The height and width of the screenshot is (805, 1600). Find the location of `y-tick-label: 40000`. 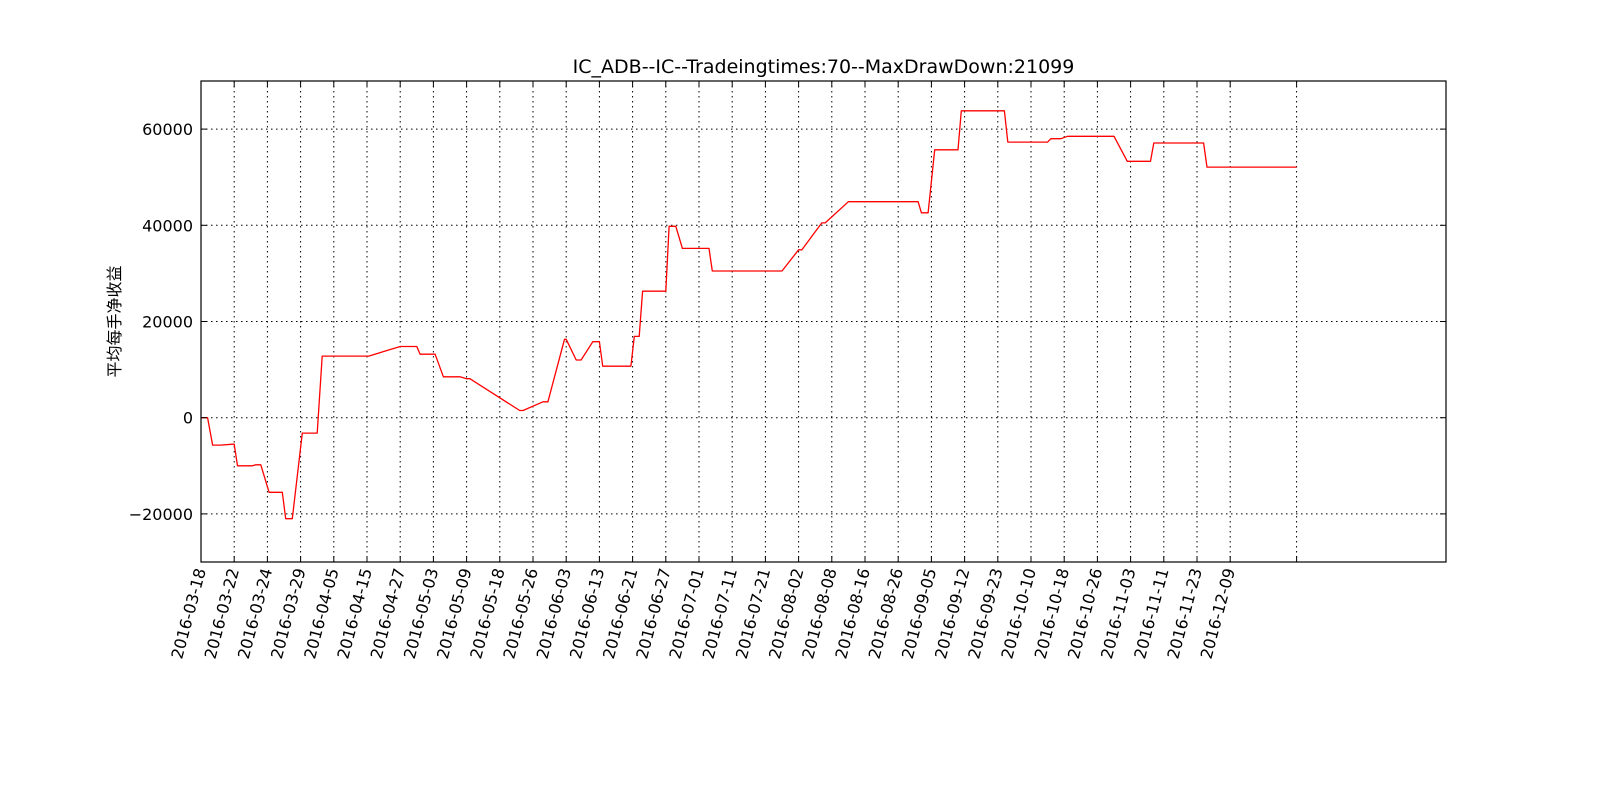

y-tick-label: 40000 is located at coordinates (167, 225).